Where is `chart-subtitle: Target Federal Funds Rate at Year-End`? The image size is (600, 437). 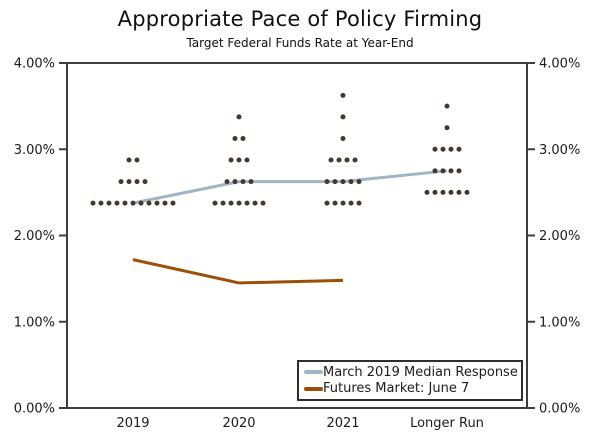
chart-subtitle: Target Federal Funds Rate at Year-End is located at coordinates (300, 43).